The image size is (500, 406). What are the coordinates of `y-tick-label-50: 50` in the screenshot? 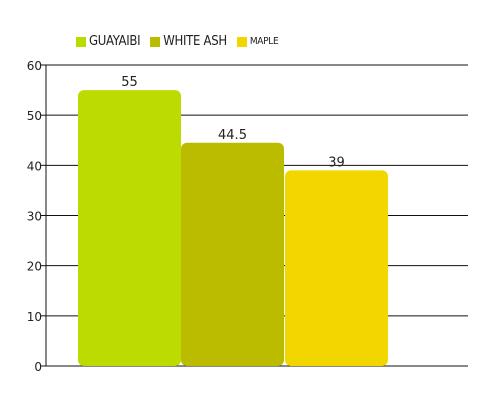 It's located at (34, 116).